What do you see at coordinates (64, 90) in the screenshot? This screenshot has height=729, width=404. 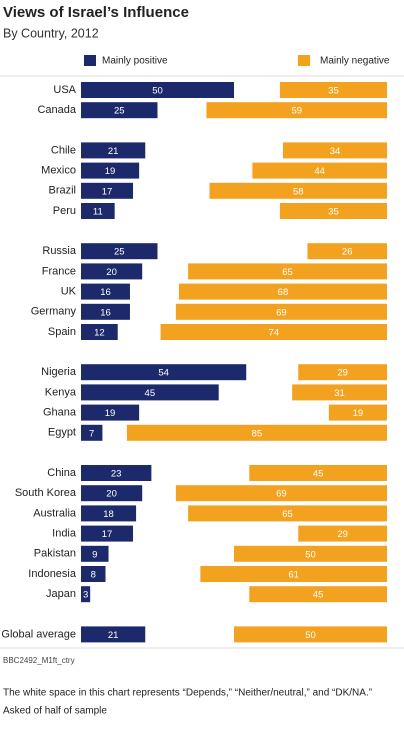 I see `category-label: USA` at bounding box center [64, 90].